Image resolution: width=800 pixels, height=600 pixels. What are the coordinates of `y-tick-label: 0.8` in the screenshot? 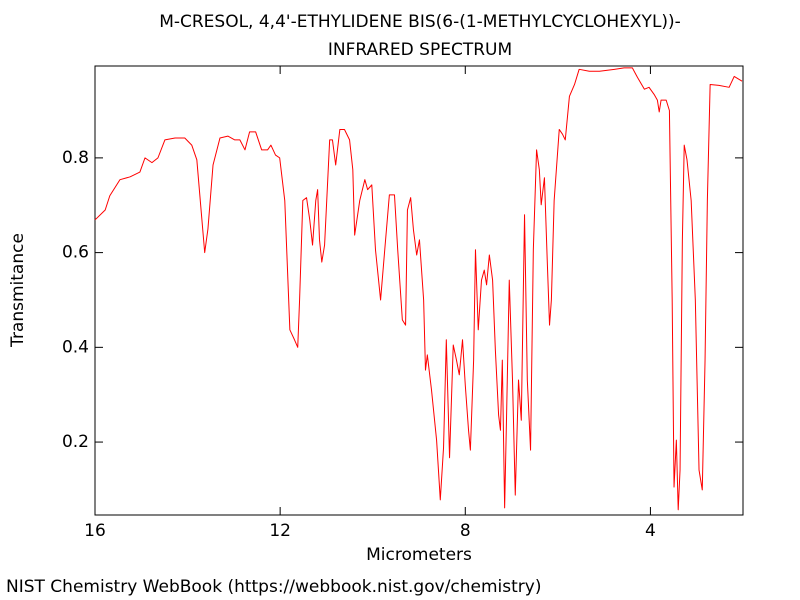 It's located at (75, 158).